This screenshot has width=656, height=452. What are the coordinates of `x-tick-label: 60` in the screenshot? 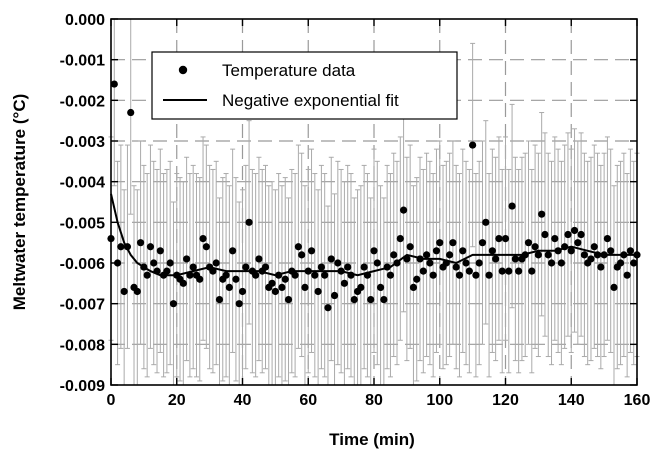 It's located at (308, 400).